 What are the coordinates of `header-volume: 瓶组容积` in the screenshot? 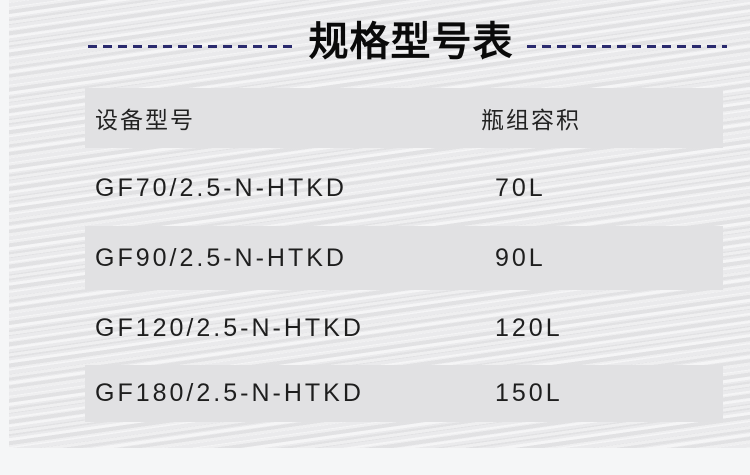 It's located at (531, 121).